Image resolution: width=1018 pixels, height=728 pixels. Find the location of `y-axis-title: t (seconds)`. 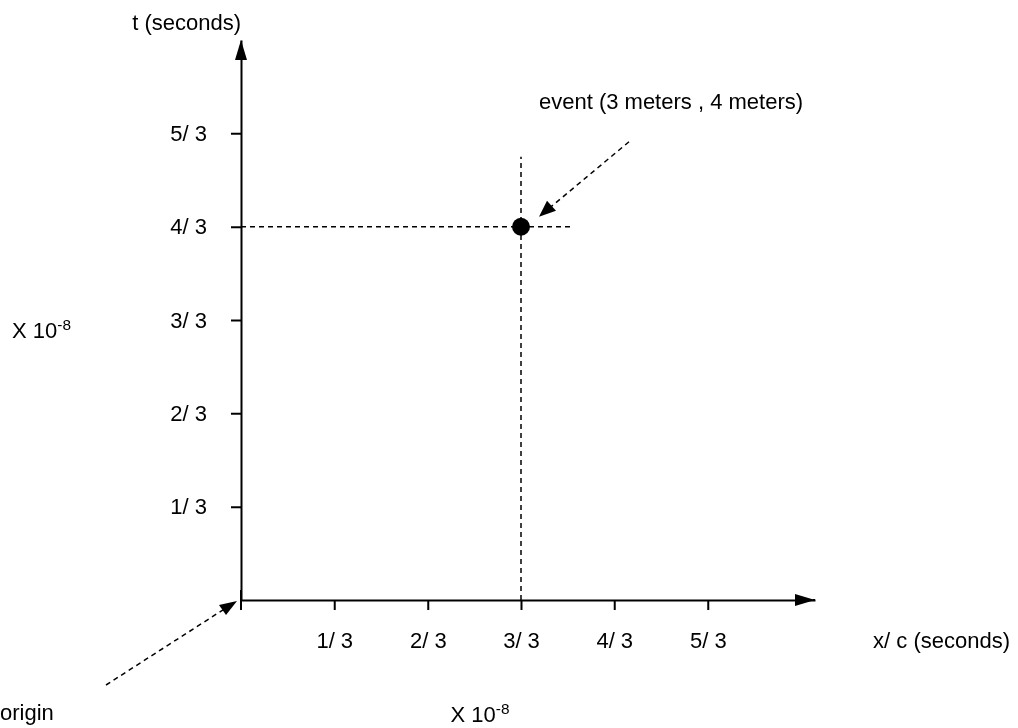

y-axis-title: t (seconds) is located at coordinates (186, 22).